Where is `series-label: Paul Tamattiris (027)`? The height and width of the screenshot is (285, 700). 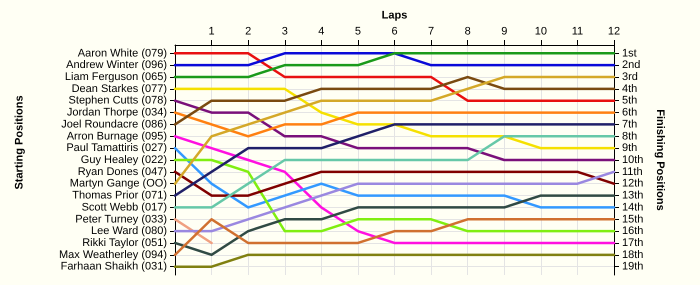
series-label: Paul Tamattiris (027) is located at coordinates (116, 148).